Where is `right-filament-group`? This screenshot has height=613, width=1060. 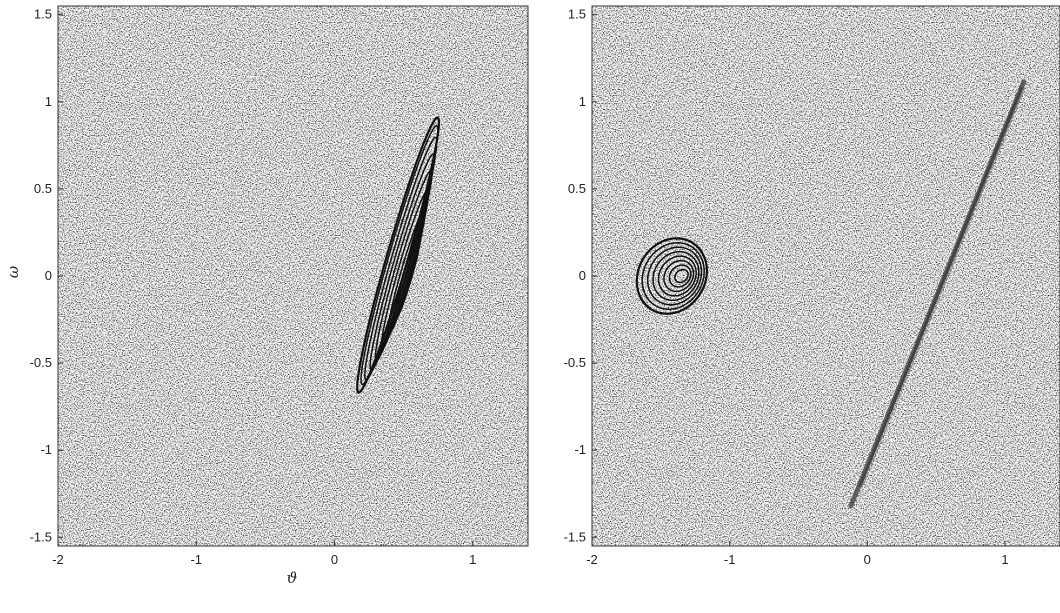
right-filament-group is located at coordinates (938, 293).